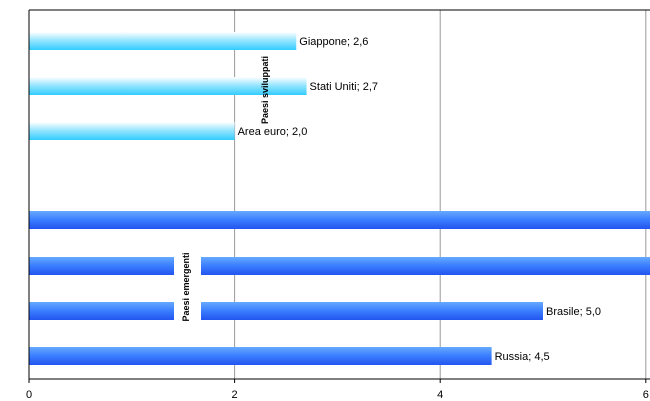 This screenshot has height=401, width=650. What do you see at coordinates (337, 390) in the screenshot?
I see `x-ticks: 024681012` at bounding box center [337, 390].